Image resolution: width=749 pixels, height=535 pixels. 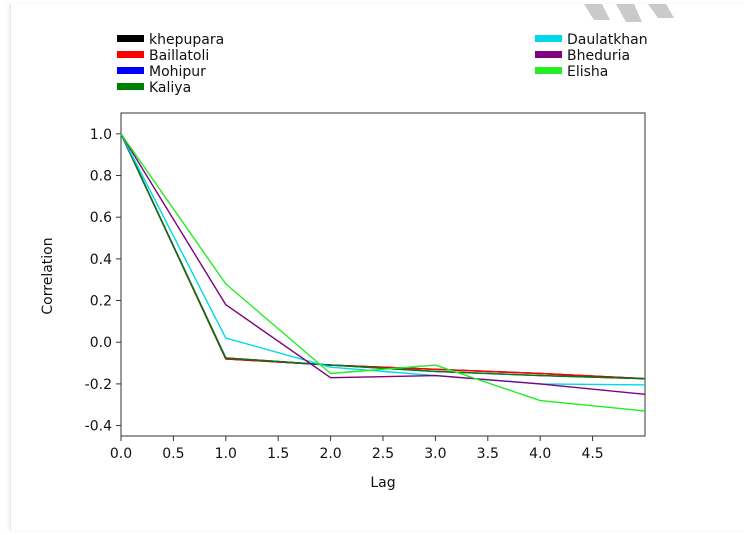 What do you see at coordinates (179, 56) in the screenshot?
I see `legend-label-baillatoli: Baillatoli` at bounding box center [179, 56].